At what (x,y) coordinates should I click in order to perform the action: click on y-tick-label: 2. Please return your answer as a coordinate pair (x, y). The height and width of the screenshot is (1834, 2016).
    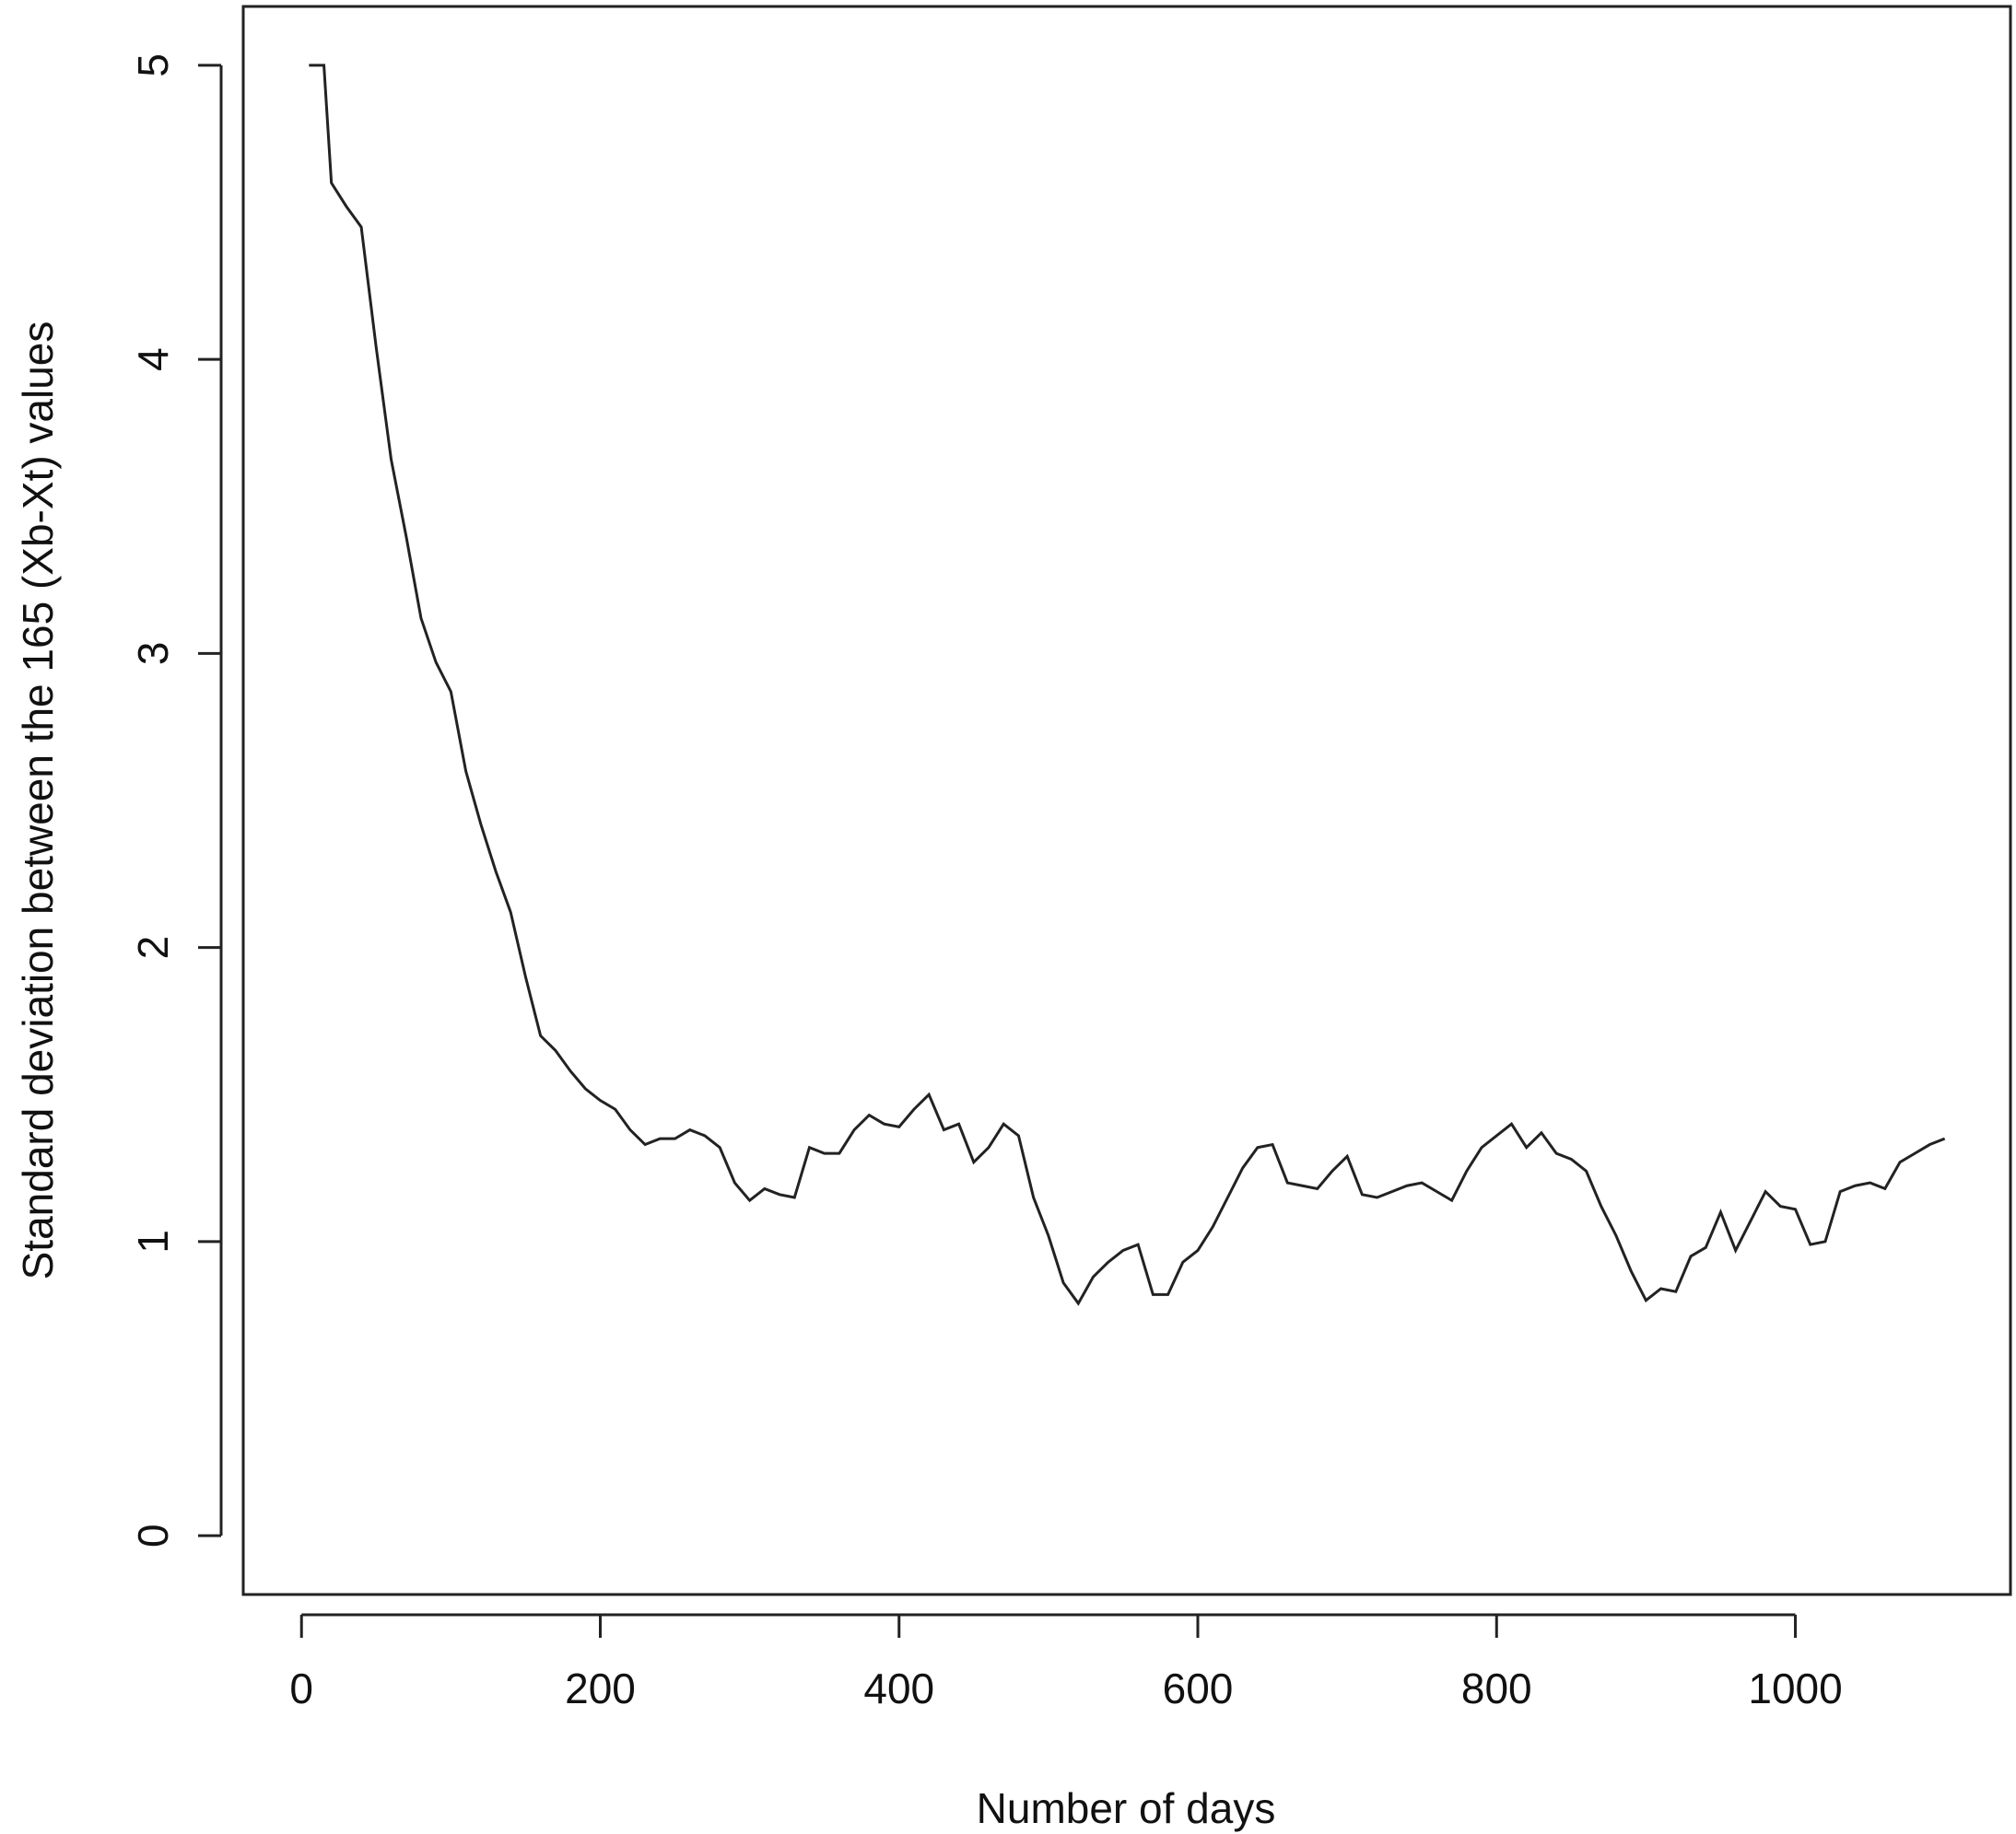
    Looking at the image, I should click on (153, 948).